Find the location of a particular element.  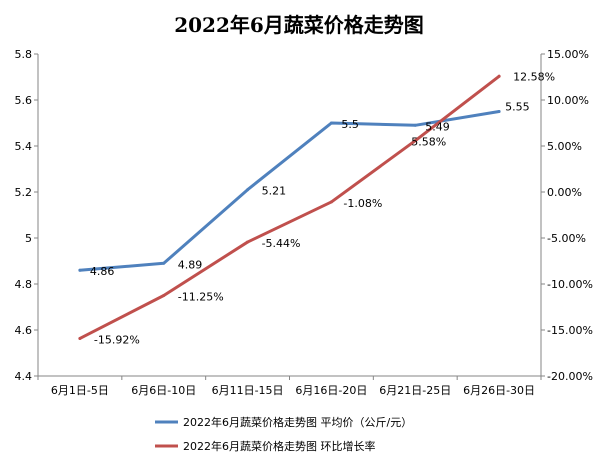

series-1-data-label: 5.21 is located at coordinates (274, 191).